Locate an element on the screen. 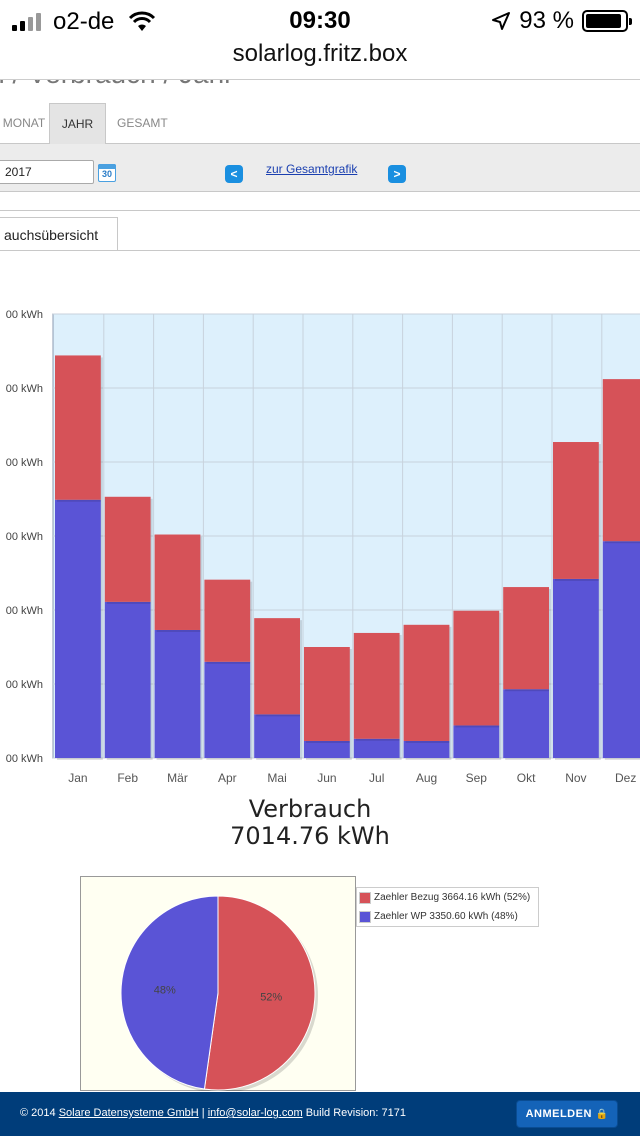  x-tick-label: Aug is located at coordinates (426, 778).